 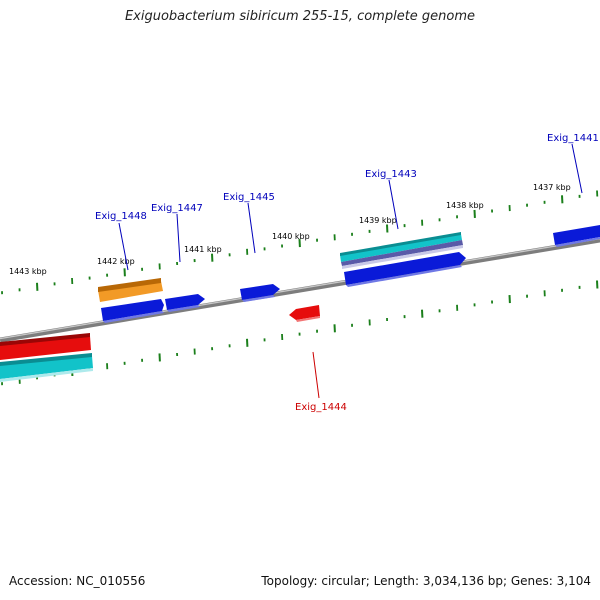 I want to click on gene-label-exig-1443: Exig_1443, so click(x=391, y=174).